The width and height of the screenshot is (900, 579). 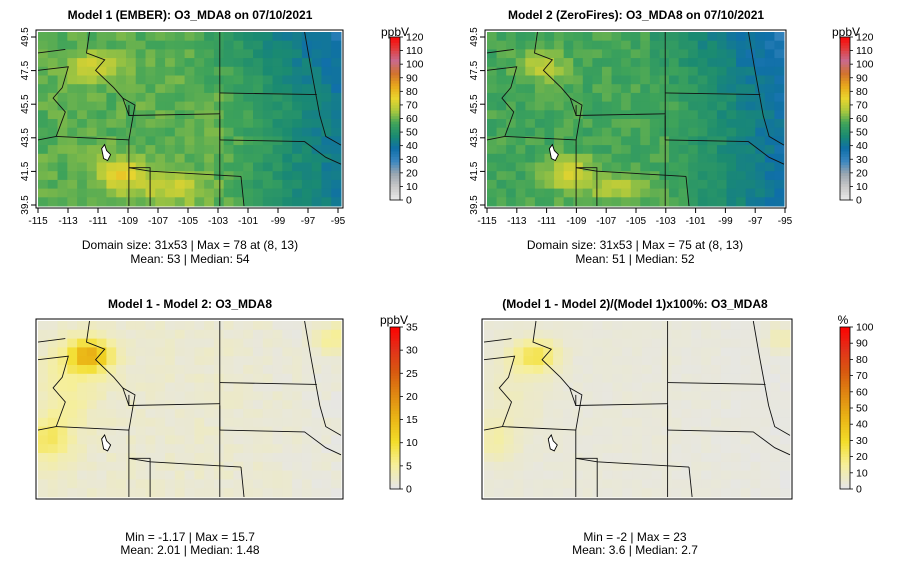 I want to click on panel4-colorbar-label: 100, so click(x=865, y=328).